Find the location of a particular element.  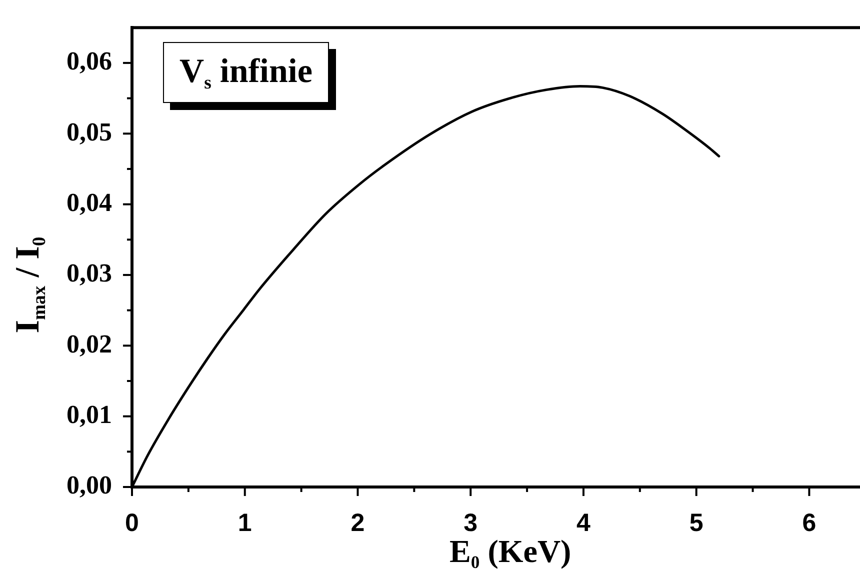

x-tick-label: 2 is located at coordinates (357, 522).